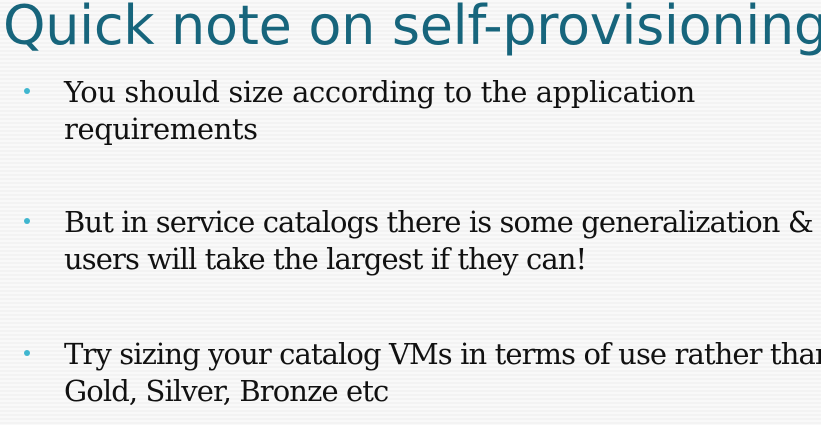  What do you see at coordinates (226, 391) in the screenshot?
I see `bullet-line: Gold, Silver, Bronze etc` at bounding box center [226, 391].